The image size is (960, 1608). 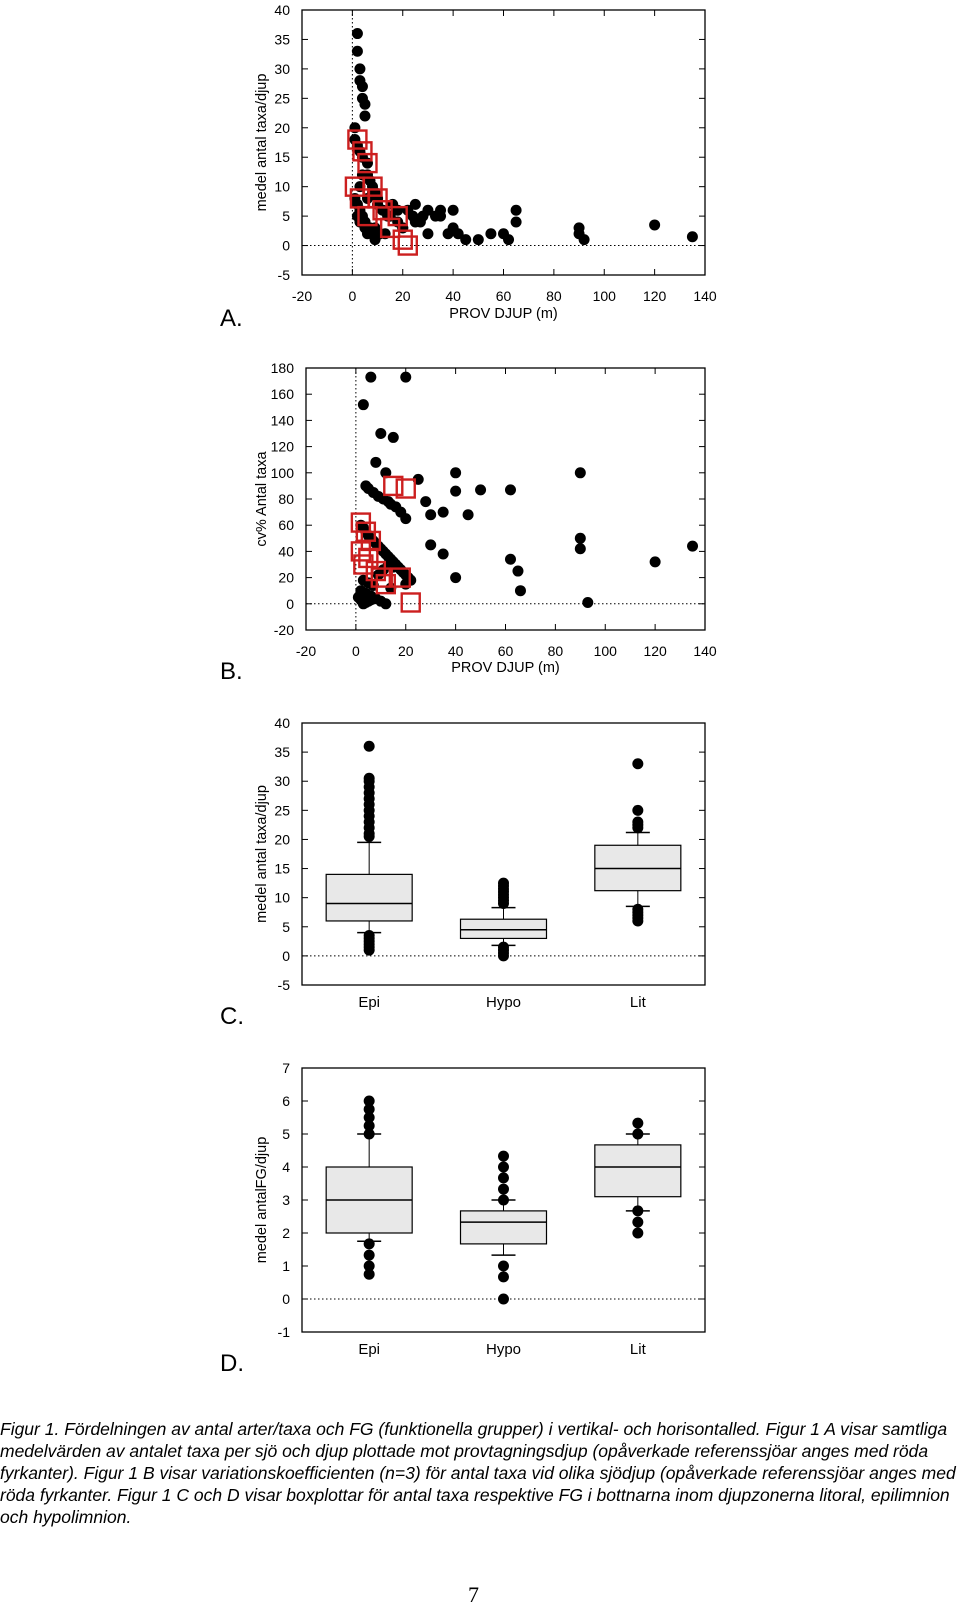 What do you see at coordinates (283, 368) in the screenshot?
I see `y-tick-label: 180` at bounding box center [283, 368].